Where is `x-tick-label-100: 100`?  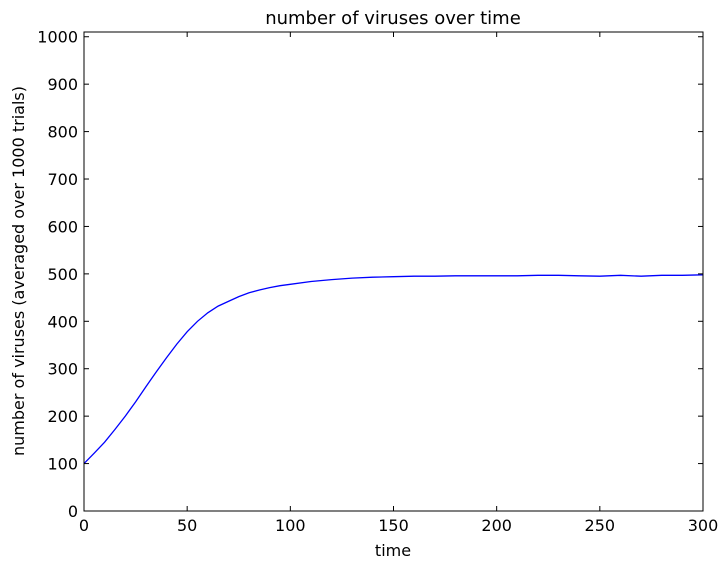 x-tick-label-100: 100 is located at coordinates (290, 525).